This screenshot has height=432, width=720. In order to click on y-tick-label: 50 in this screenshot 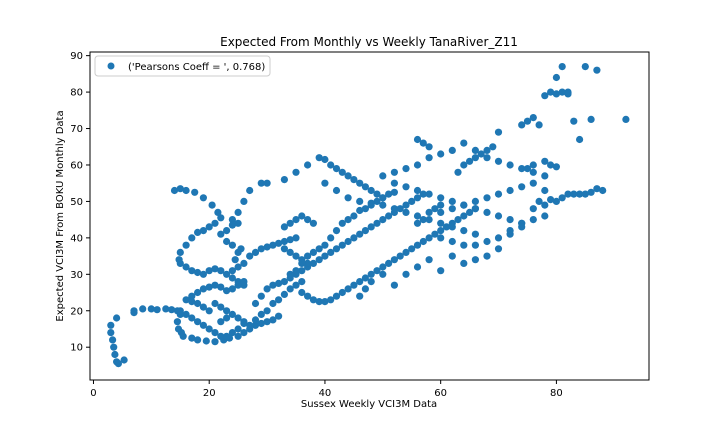, I will do `click(76, 202)`.